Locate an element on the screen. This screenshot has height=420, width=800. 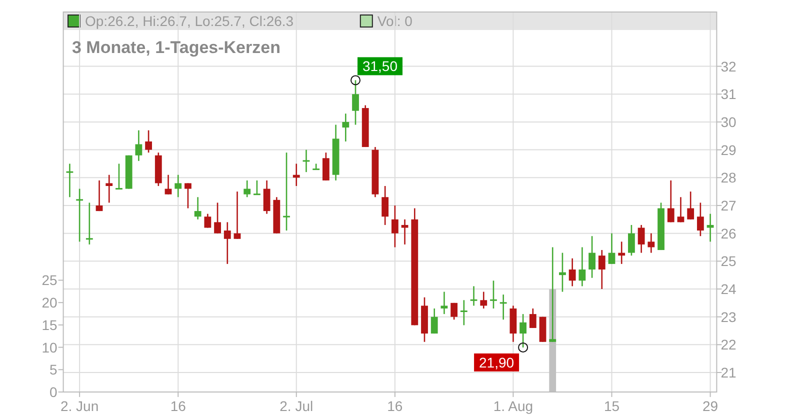
y2-tick-label: 25 is located at coordinates (50, 280).